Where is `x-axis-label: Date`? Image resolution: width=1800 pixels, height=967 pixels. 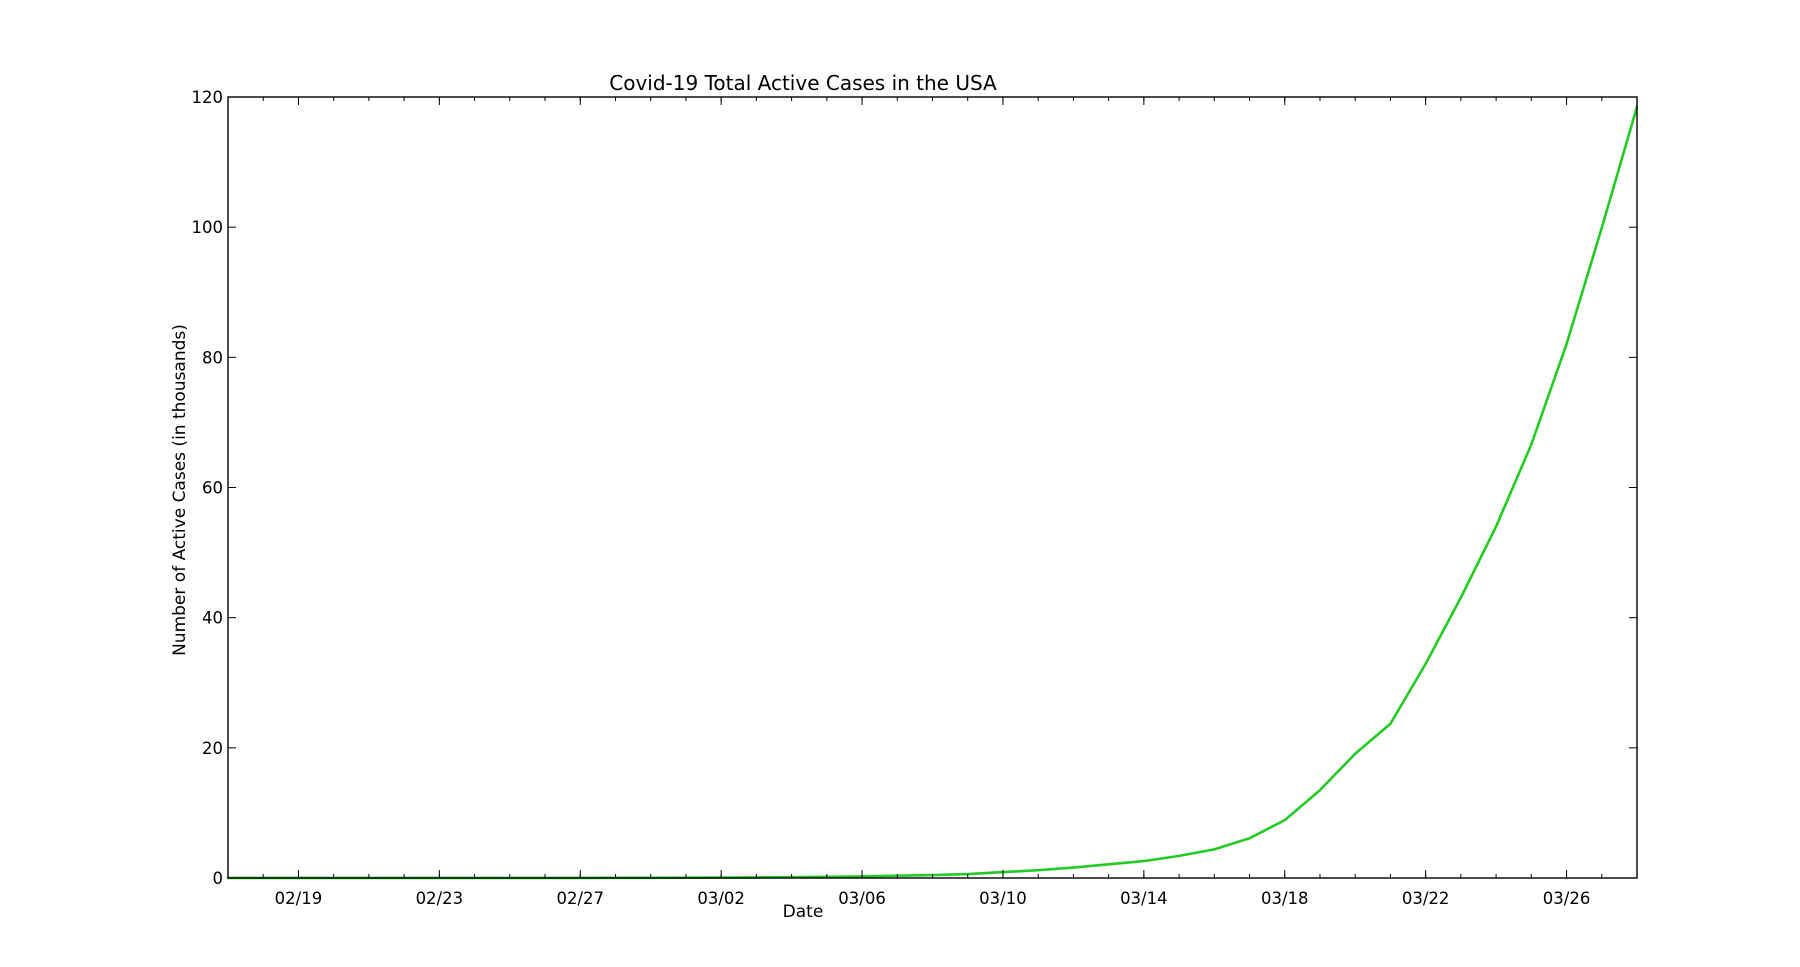
x-axis-label: Date is located at coordinates (803, 912).